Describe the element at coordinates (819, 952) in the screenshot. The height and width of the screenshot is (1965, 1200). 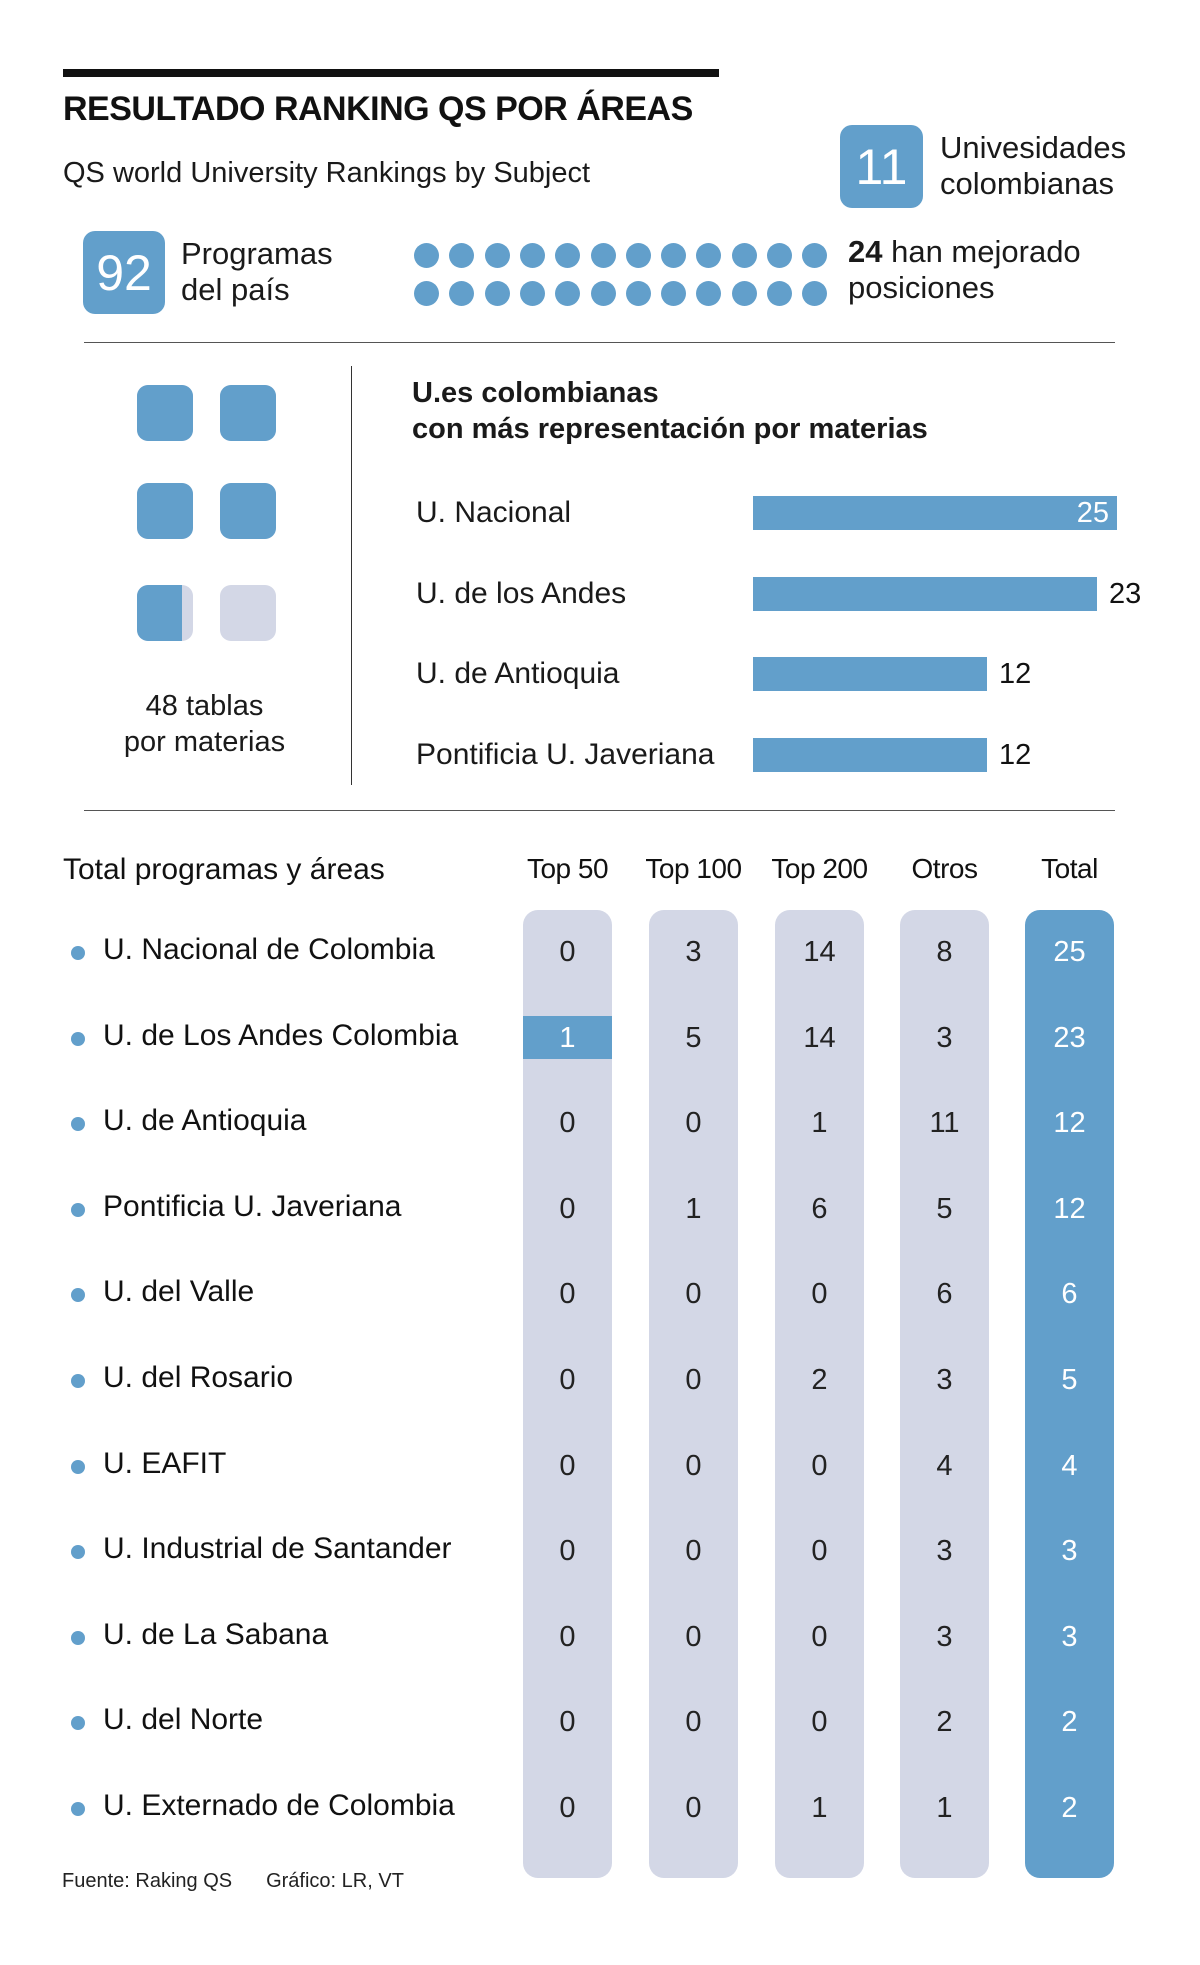
I see `table-cell: 14` at that location.